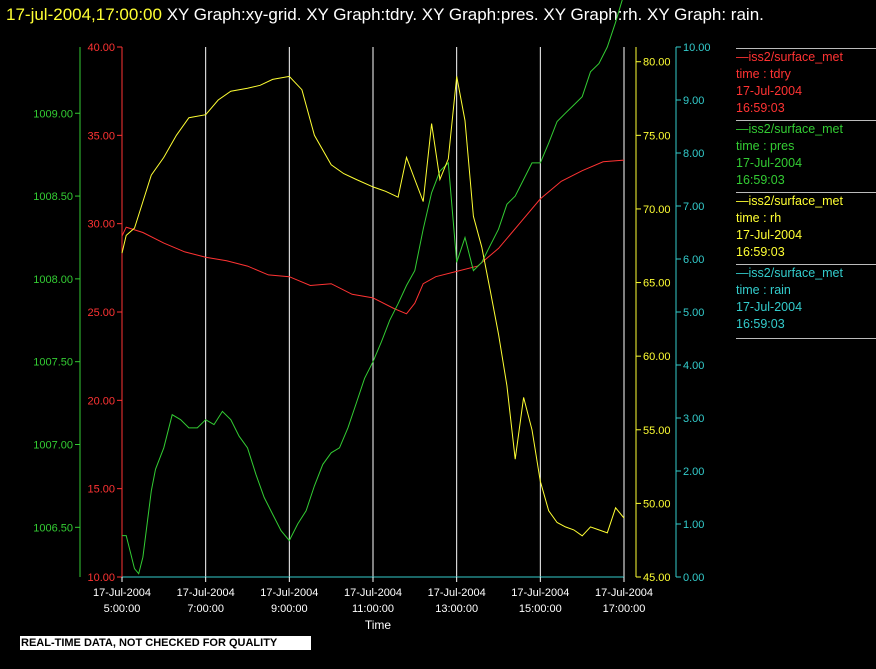 This screenshot has width=876, height=669. I want to click on y-tick-label-rh: 55.00, so click(657, 431).